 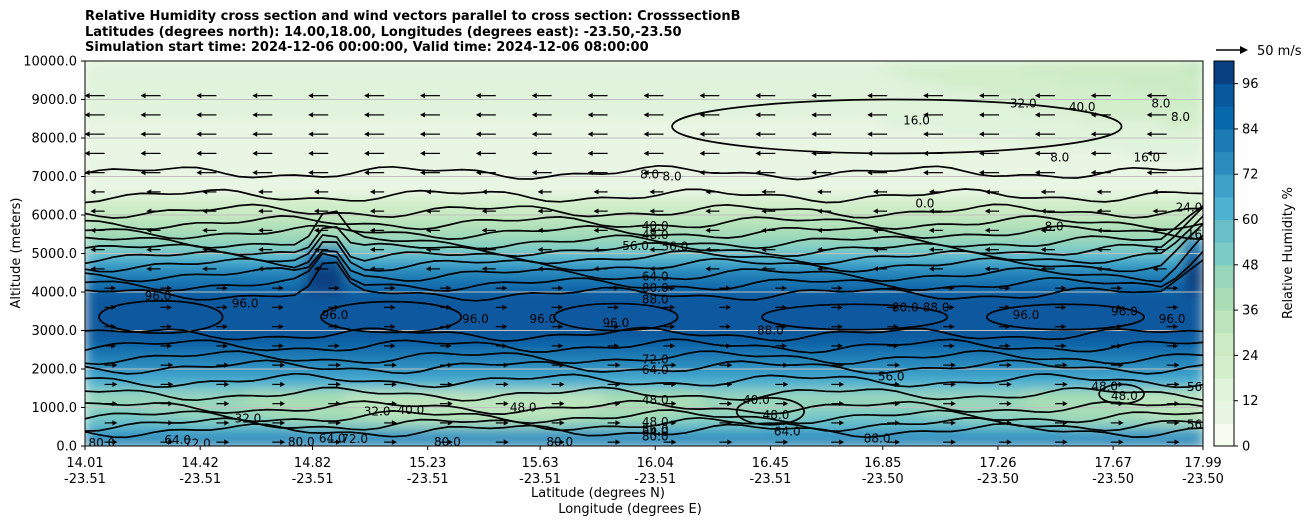 I want to click on x-tick-lon: -23.50, so click(x=1113, y=479).